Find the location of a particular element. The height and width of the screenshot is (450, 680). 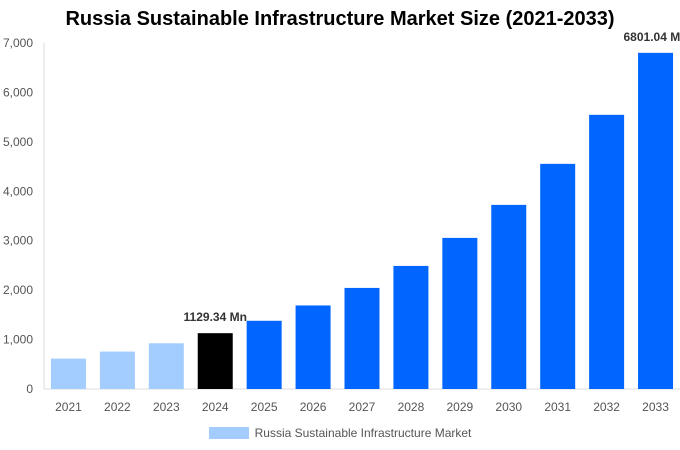

data-label-2024: 1129.34 Mn is located at coordinates (215, 317).